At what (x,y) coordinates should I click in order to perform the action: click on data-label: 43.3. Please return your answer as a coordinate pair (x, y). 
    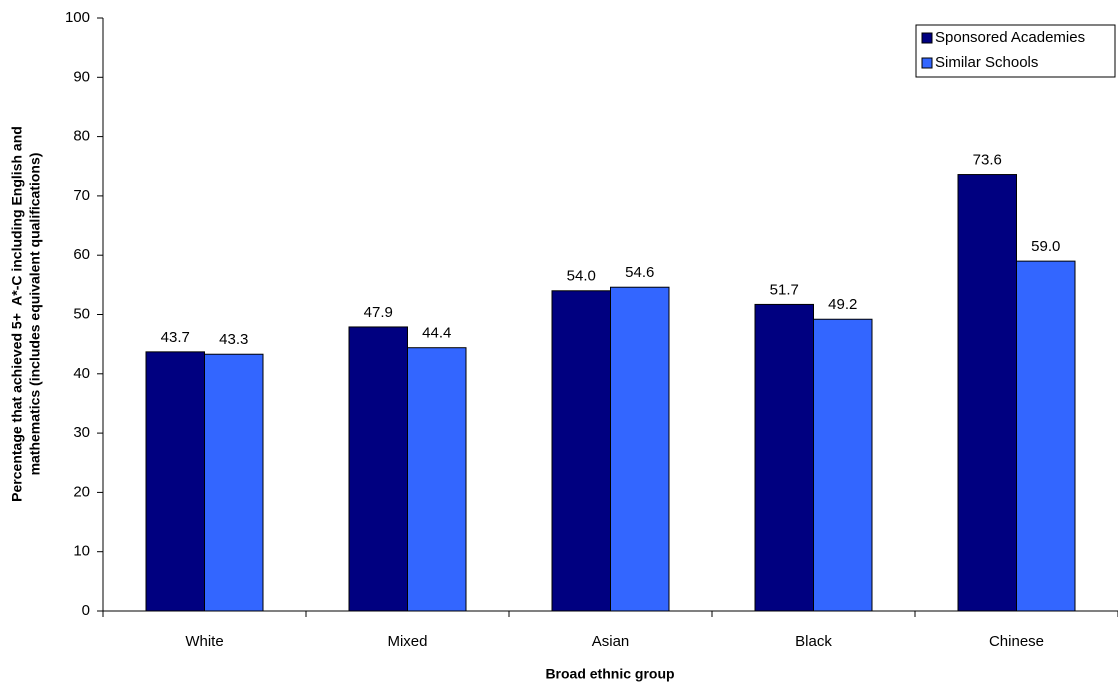
    Looking at the image, I should click on (233, 339).